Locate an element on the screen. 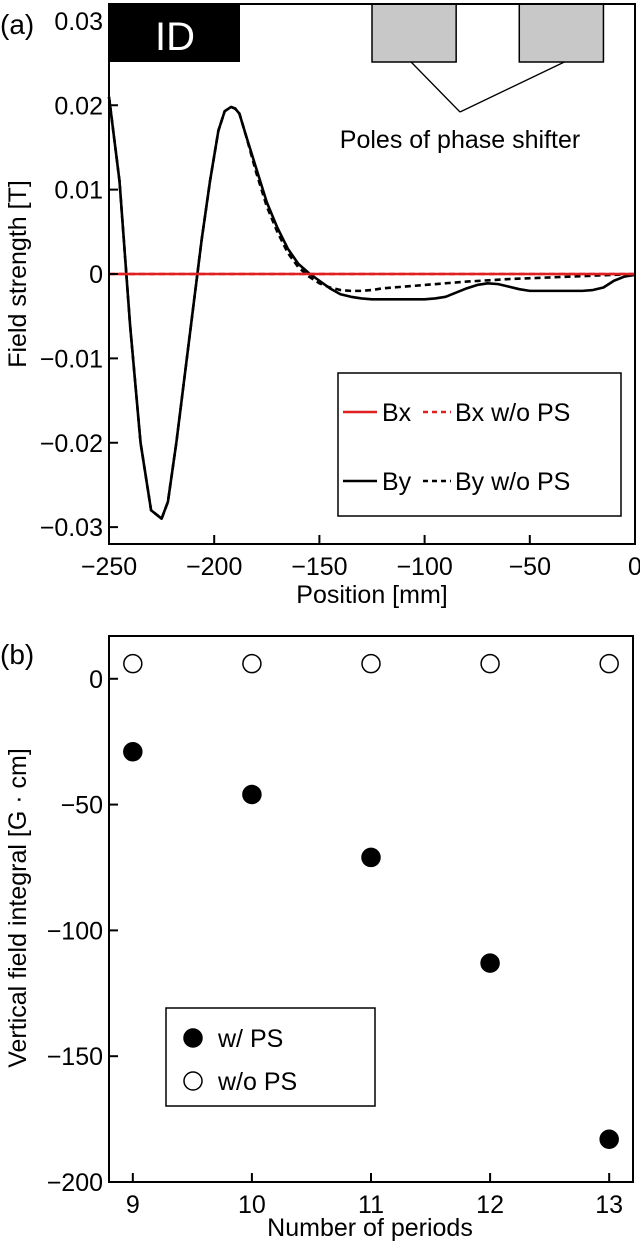  a-x-tick-label: −150 is located at coordinates (319, 567).